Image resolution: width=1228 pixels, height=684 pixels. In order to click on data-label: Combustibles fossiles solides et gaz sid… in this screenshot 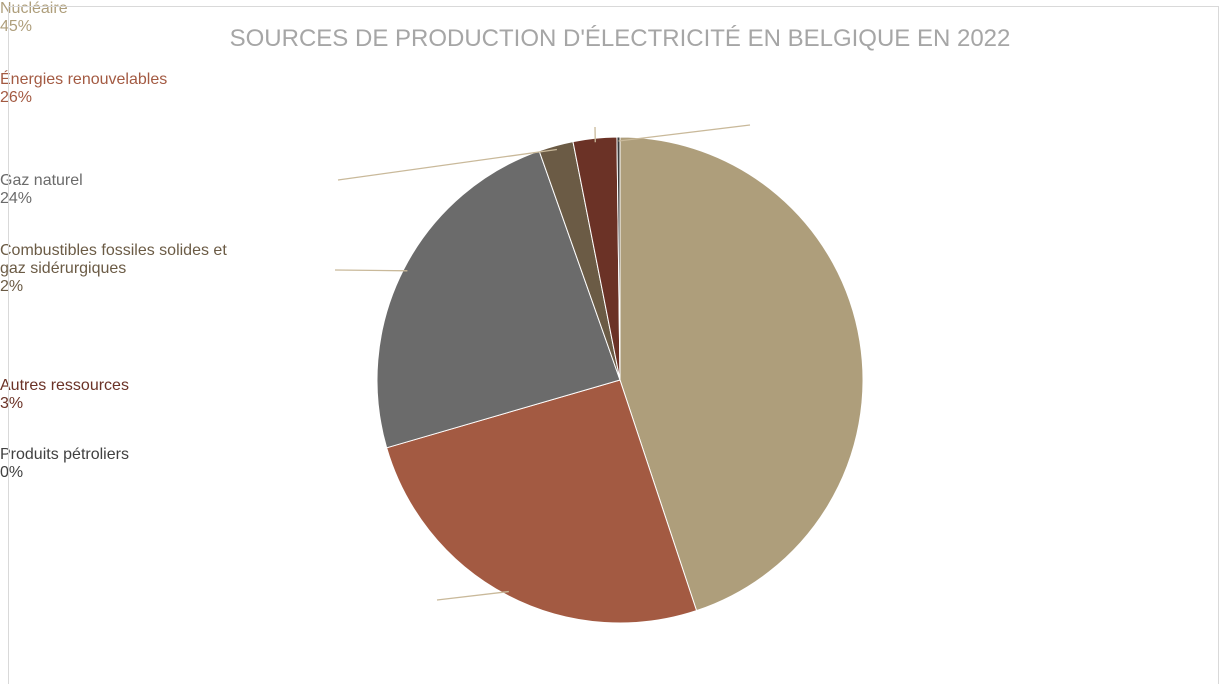, I will do `click(120, 309)`.